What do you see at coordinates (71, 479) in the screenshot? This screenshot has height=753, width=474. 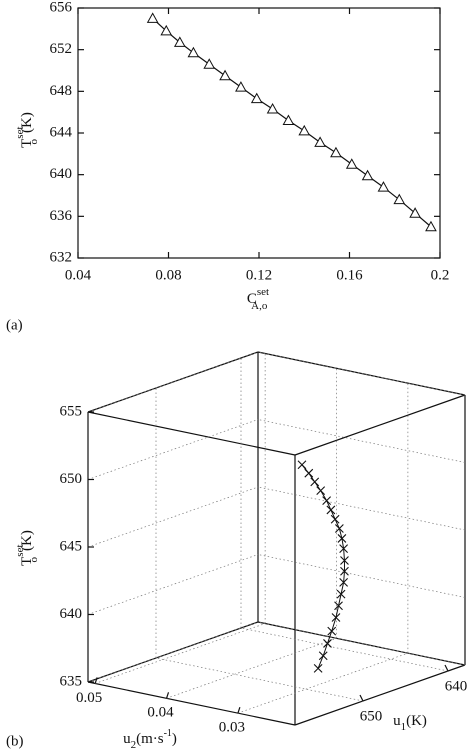 I see `z-tick-label: 650` at bounding box center [71, 479].